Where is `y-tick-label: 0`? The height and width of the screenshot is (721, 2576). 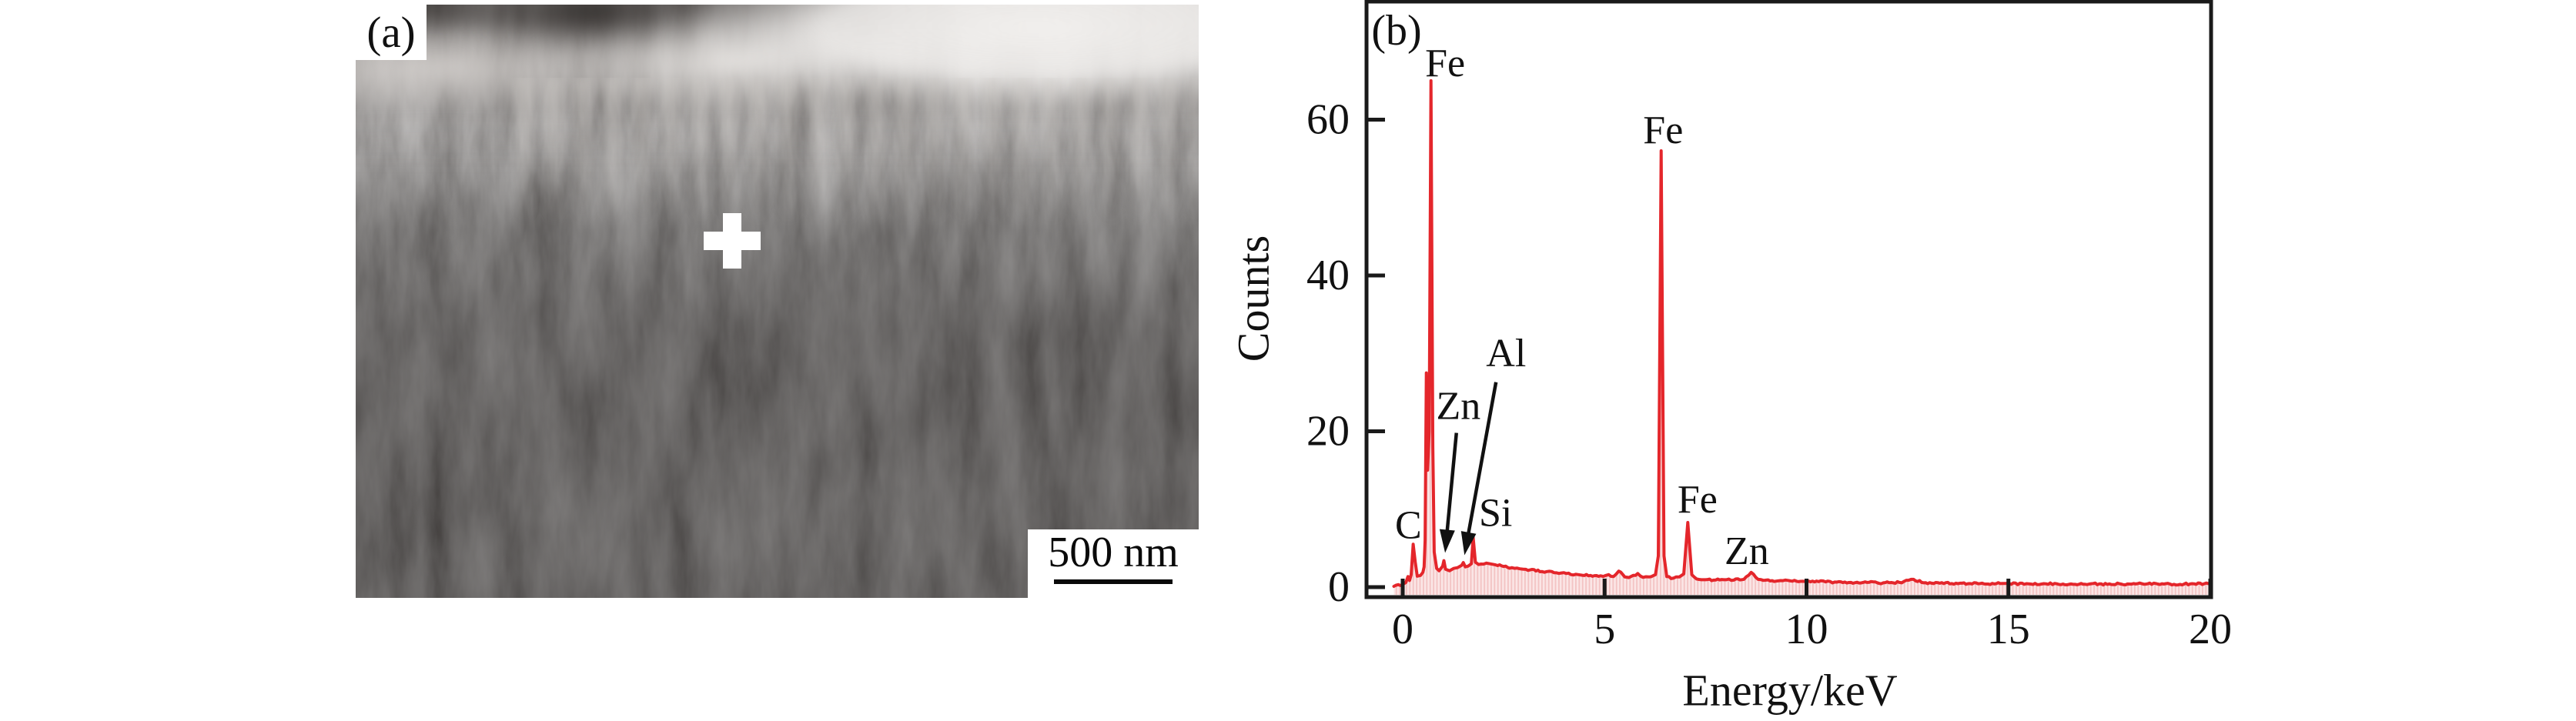
y-tick-label: 0 is located at coordinates (1339, 587).